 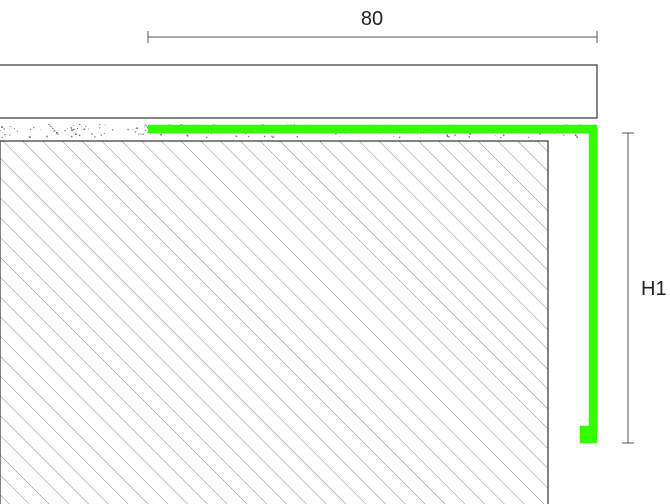 I want to click on width-dimension: 80, so click(x=372, y=25).